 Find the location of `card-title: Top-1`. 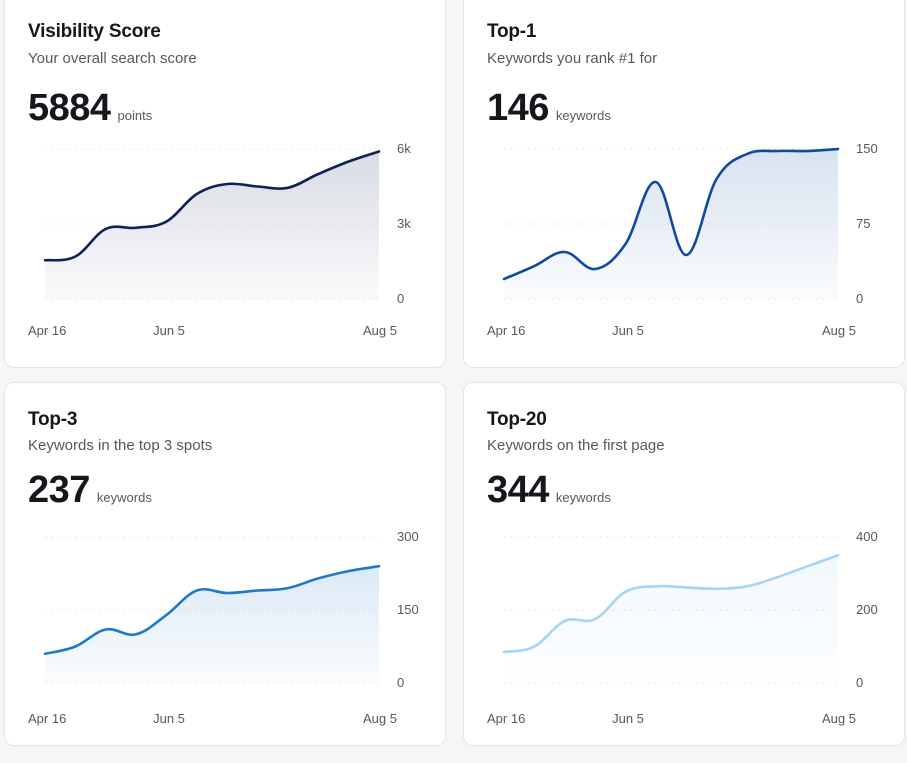

card-title: Top-1 is located at coordinates (512, 31).